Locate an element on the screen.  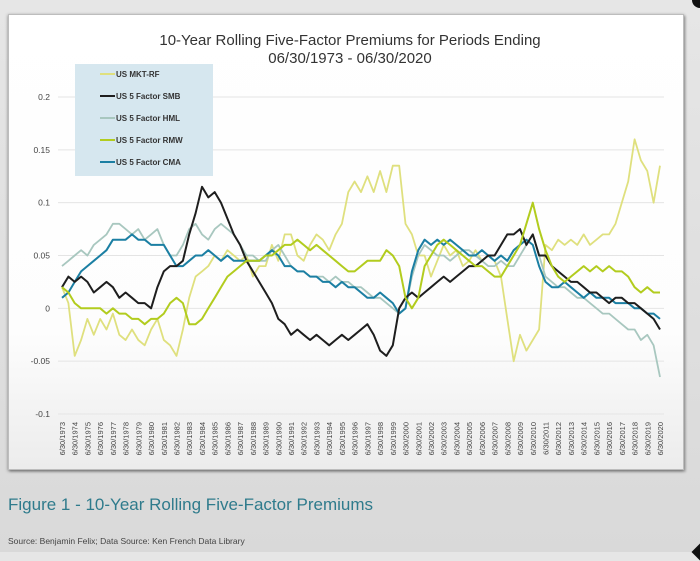
x-tick-label: 6/30/2020 is located at coordinates (660, 438).